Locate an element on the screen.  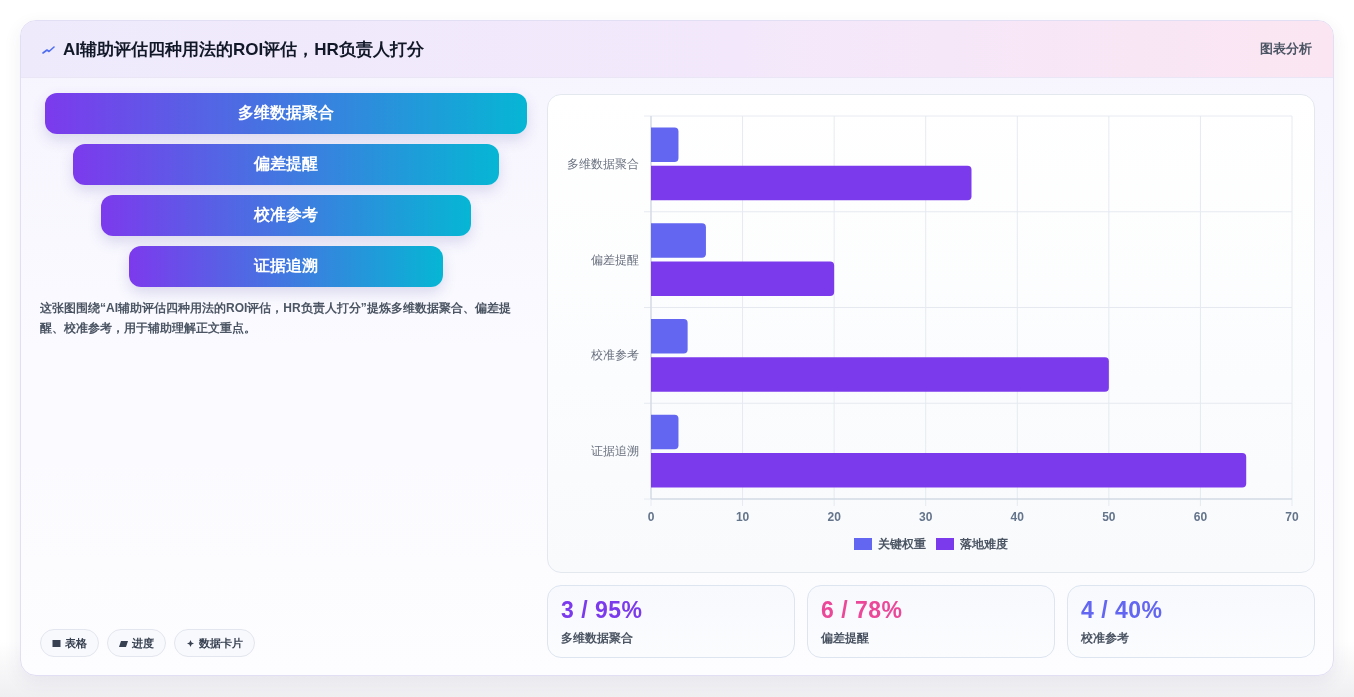
text: 3 / 95% is located at coordinates (602, 610).